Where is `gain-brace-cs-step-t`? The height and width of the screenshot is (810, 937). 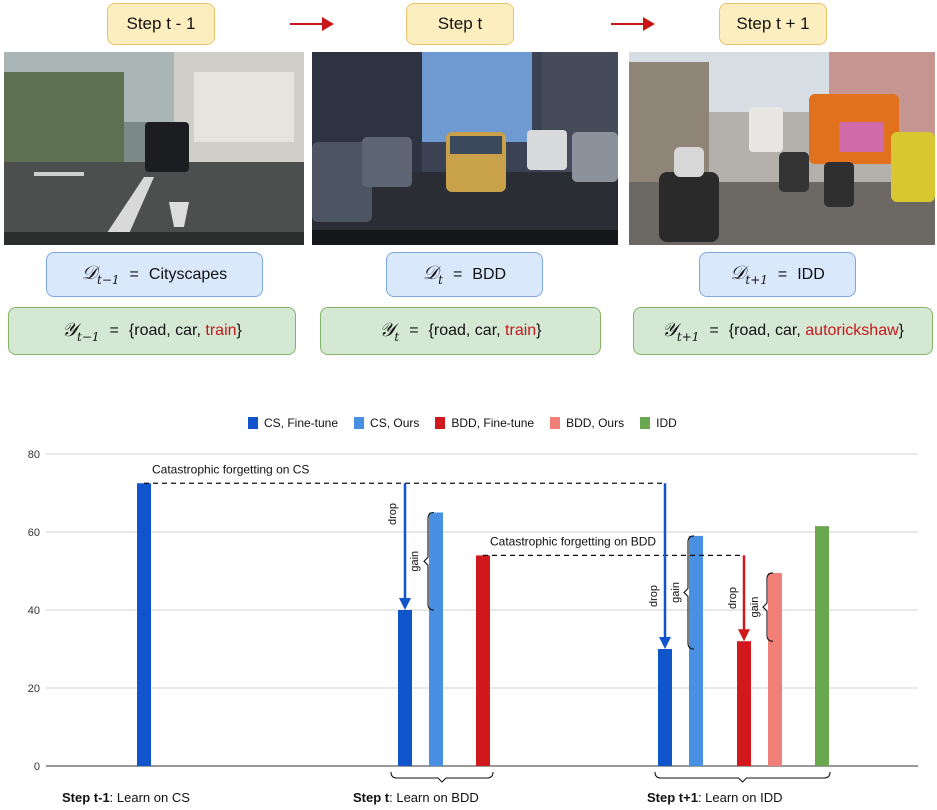
gain-brace-cs-step-t is located at coordinates (429, 561).